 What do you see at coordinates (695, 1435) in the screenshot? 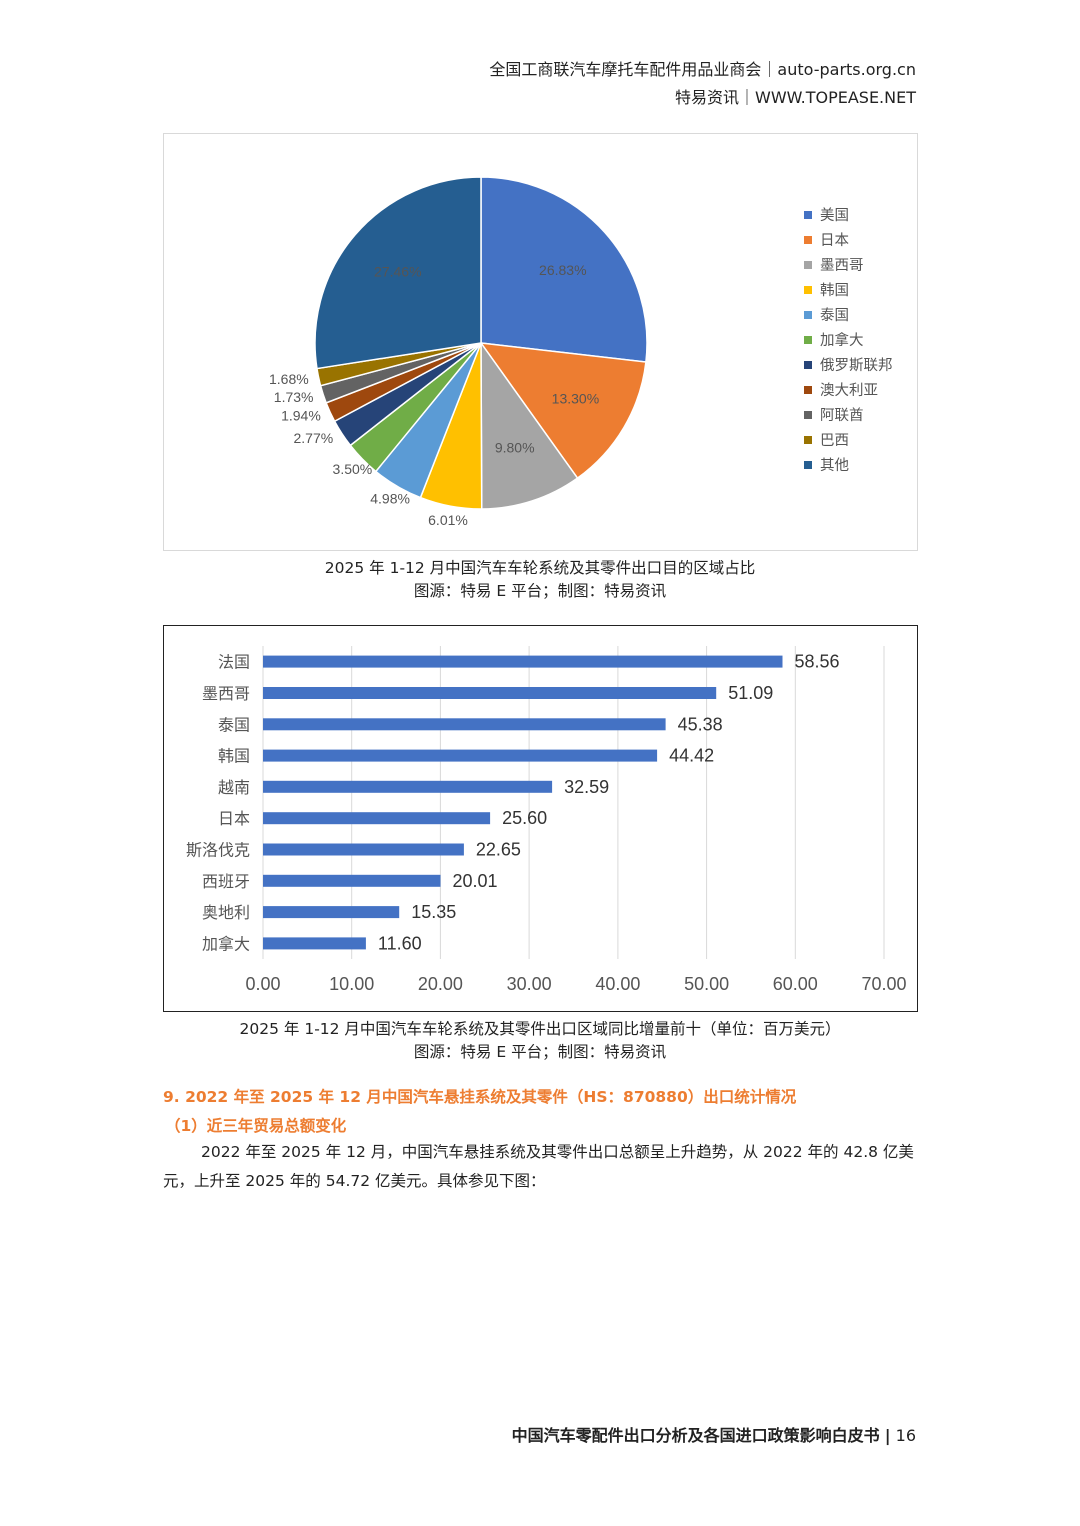
I see `footer-title: 中国汽车零配件出口分析及各国进口政策影响白皮书` at bounding box center [695, 1435].